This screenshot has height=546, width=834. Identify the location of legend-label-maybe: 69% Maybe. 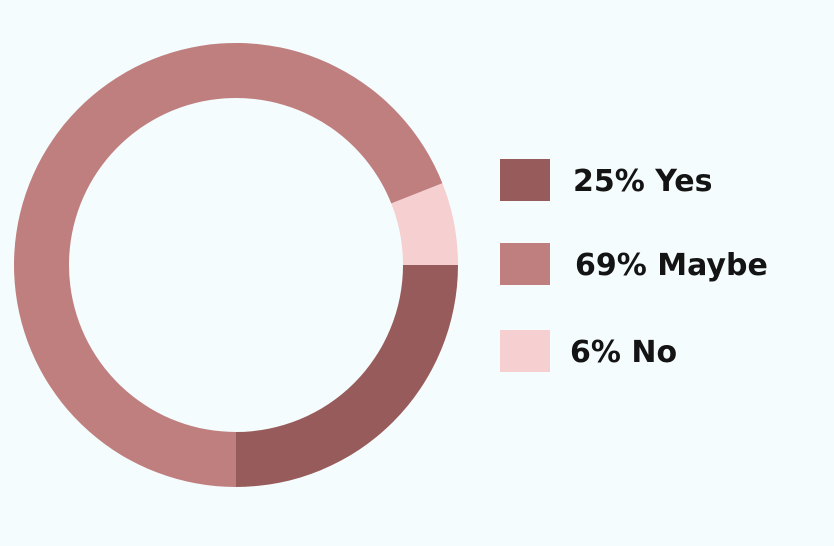
(671, 265).